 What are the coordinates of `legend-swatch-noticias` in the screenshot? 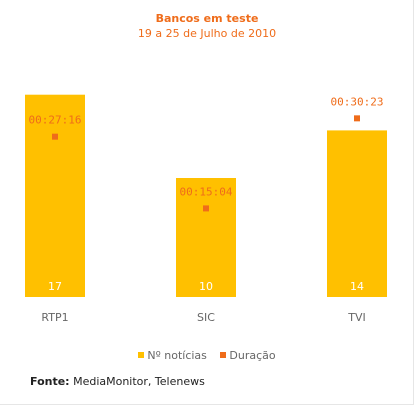 It's located at (141, 355).